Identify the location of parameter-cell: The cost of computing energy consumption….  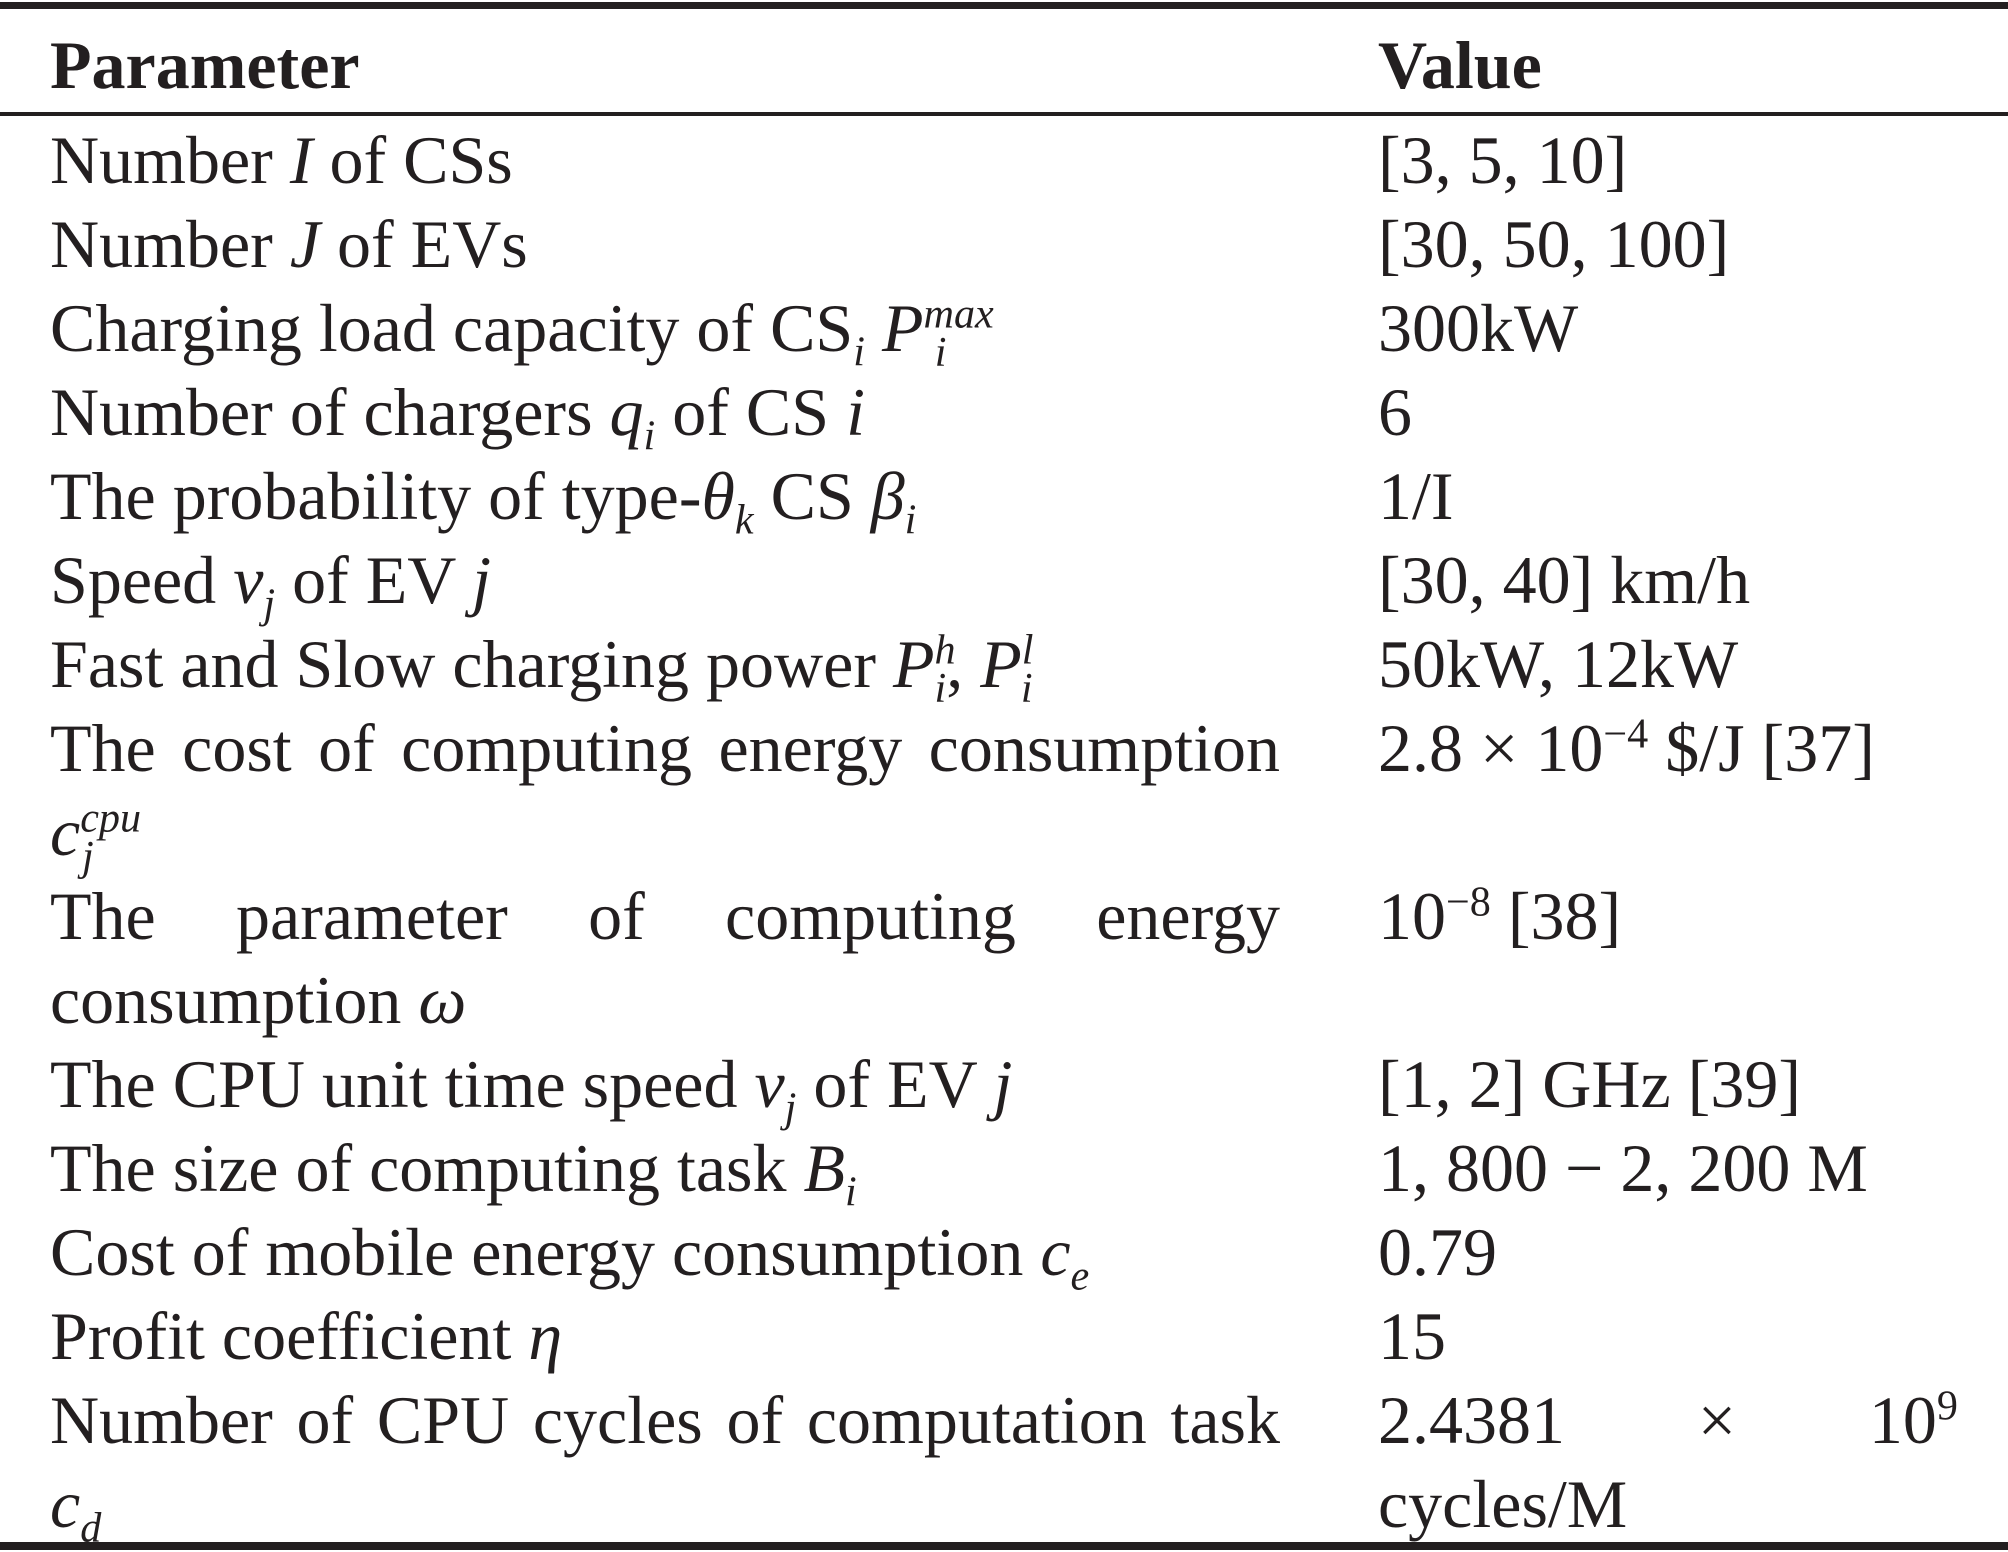
(665, 795).